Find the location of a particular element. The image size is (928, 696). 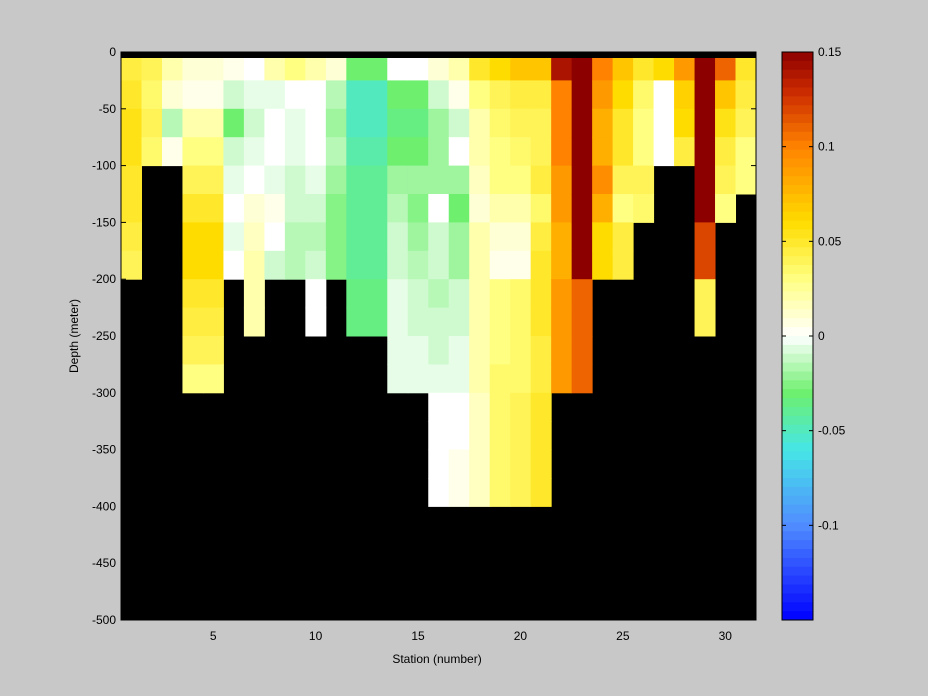

y-tick-label: -400 is located at coordinates (104, 506).